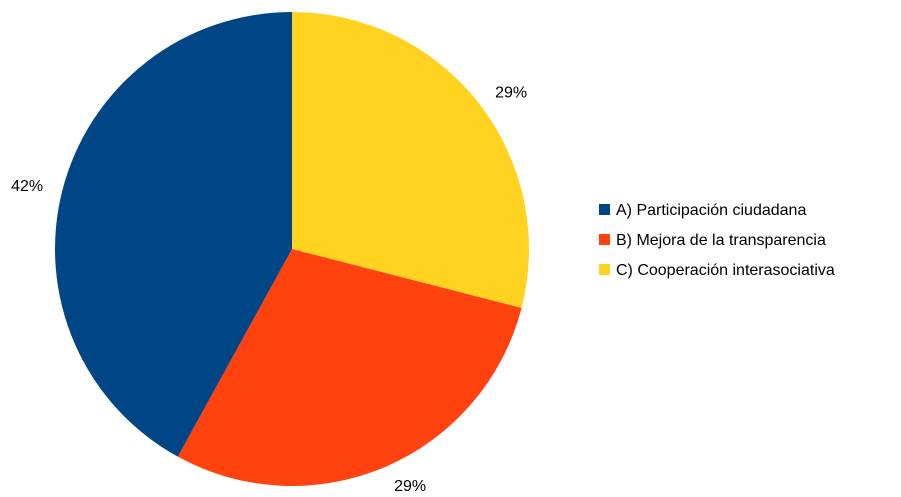 Image resolution: width=901 pixels, height=497 pixels. I want to click on legend-item-a: A) Participación ciudadana, so click(702, 210).